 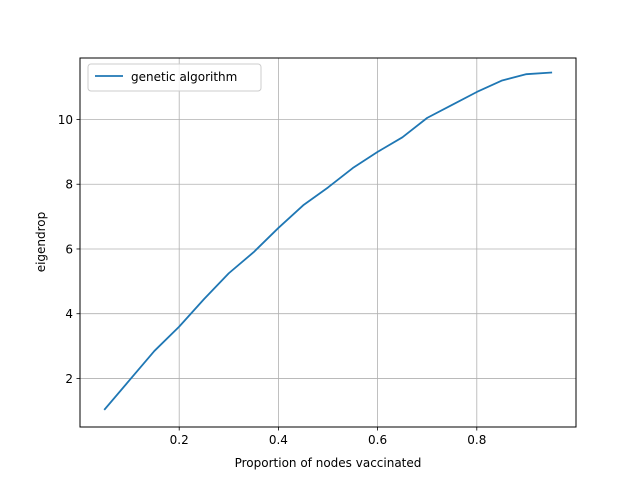 What do you see at coordinates (69, 185) in the screenshot?
I see `y-tick-label: 8` at bounding box center [69, 185].